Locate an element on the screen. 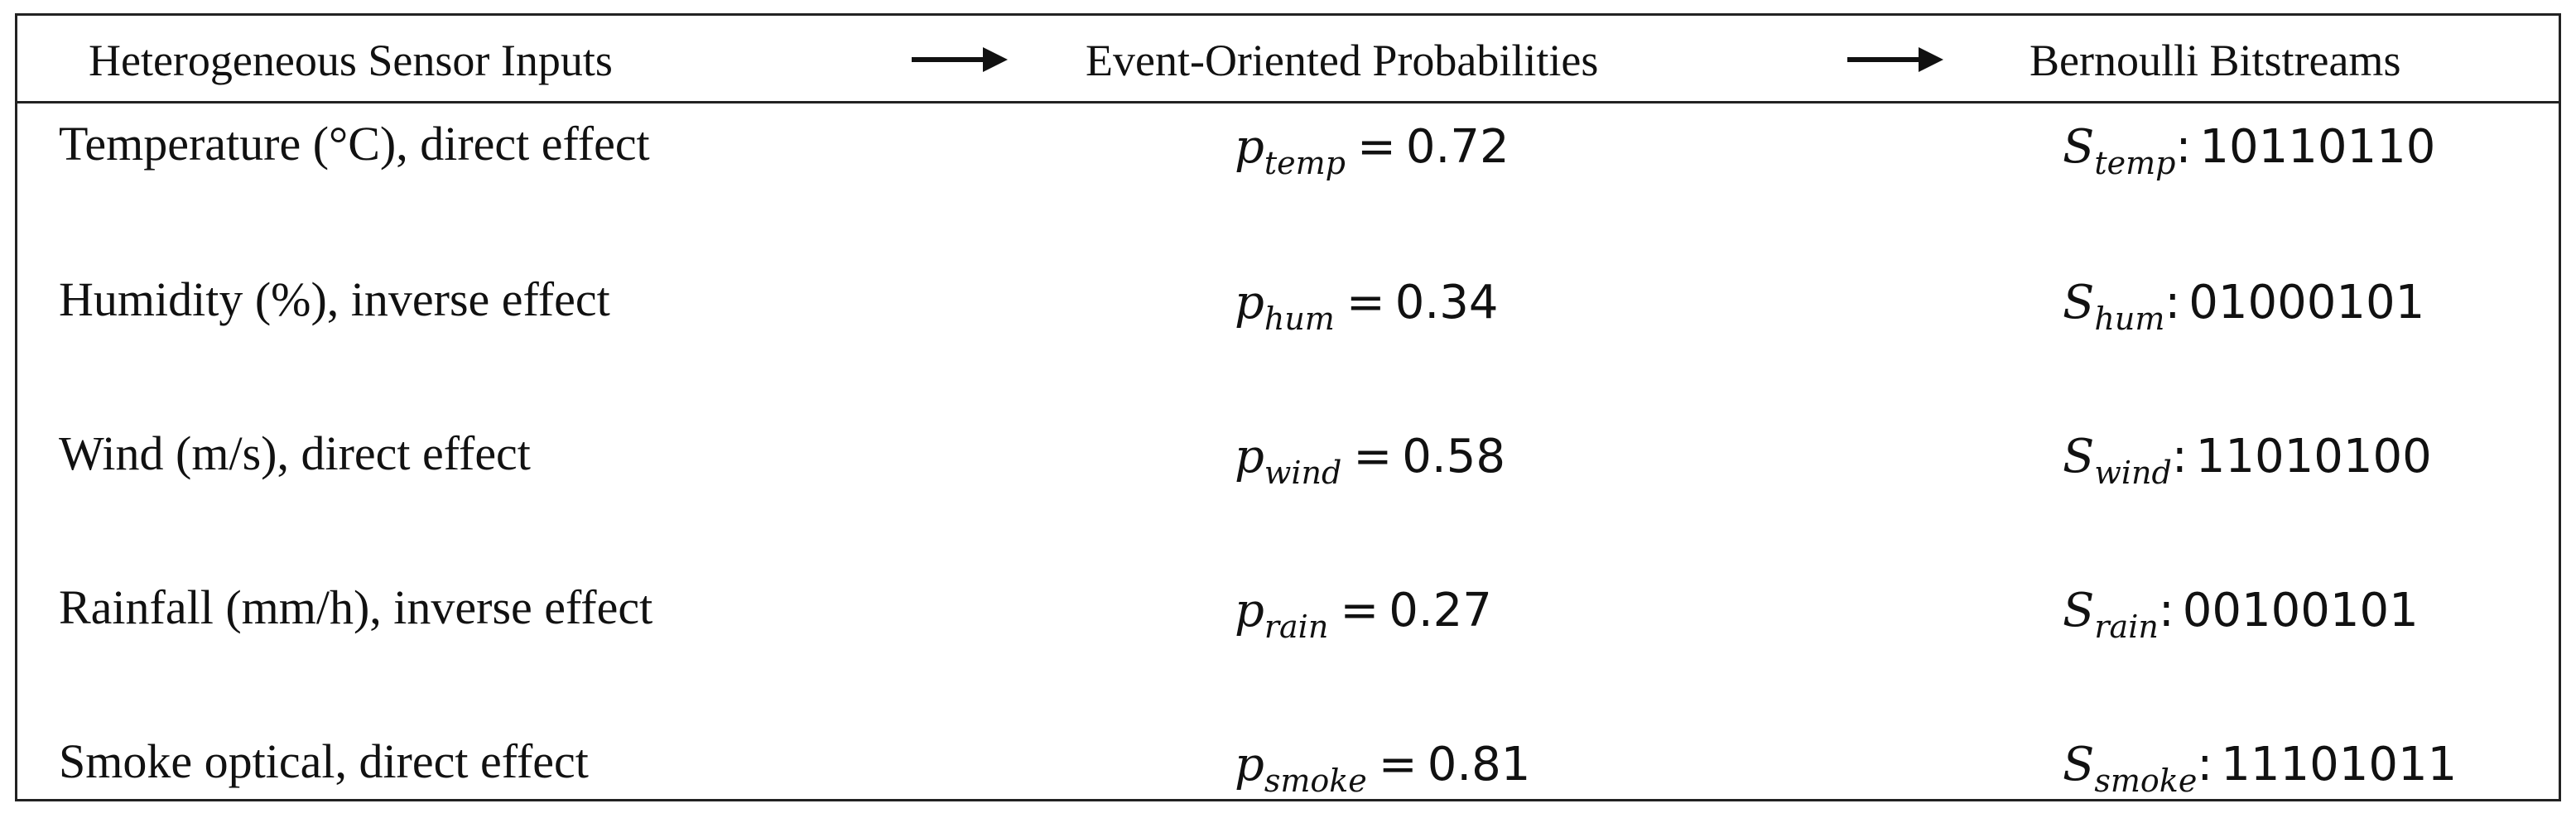 This screenshot has width=2576, height=818. bitstream-value: 11101011 is located at coordinates (2339, 765).